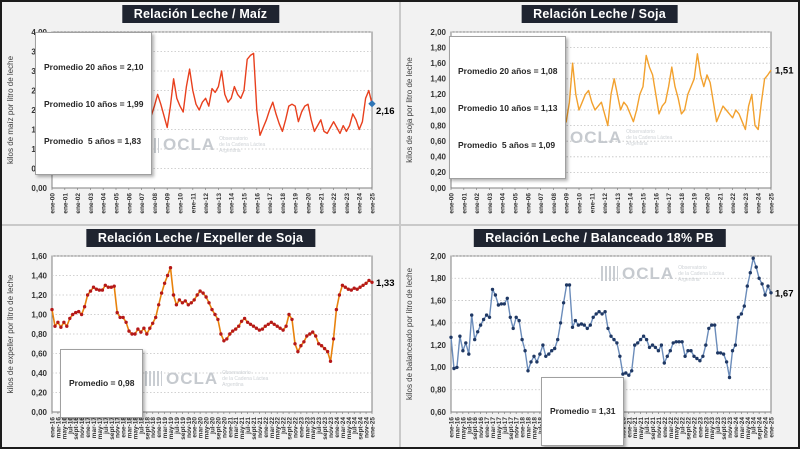  Describe the element at coordinates (499, 427) in the screenshot. I see `x-tick-label: may-17` at that location.